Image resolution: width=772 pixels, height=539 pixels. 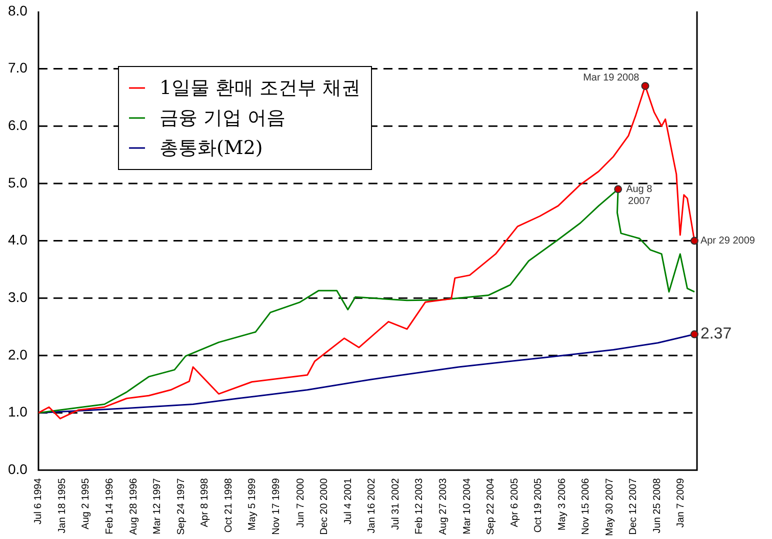 I want to click on x-tick-label: Jul 6 1994, so click(x=38, y=501).